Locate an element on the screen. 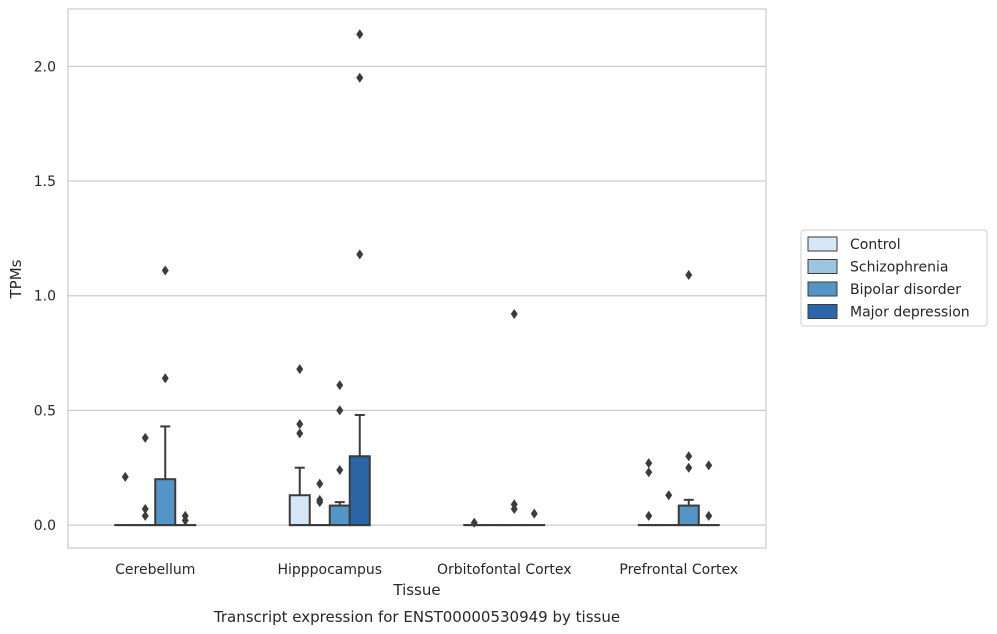 This screenshot has width=997, height=634. y-tick-label: 1.0 is located at coordinates (45, 297).